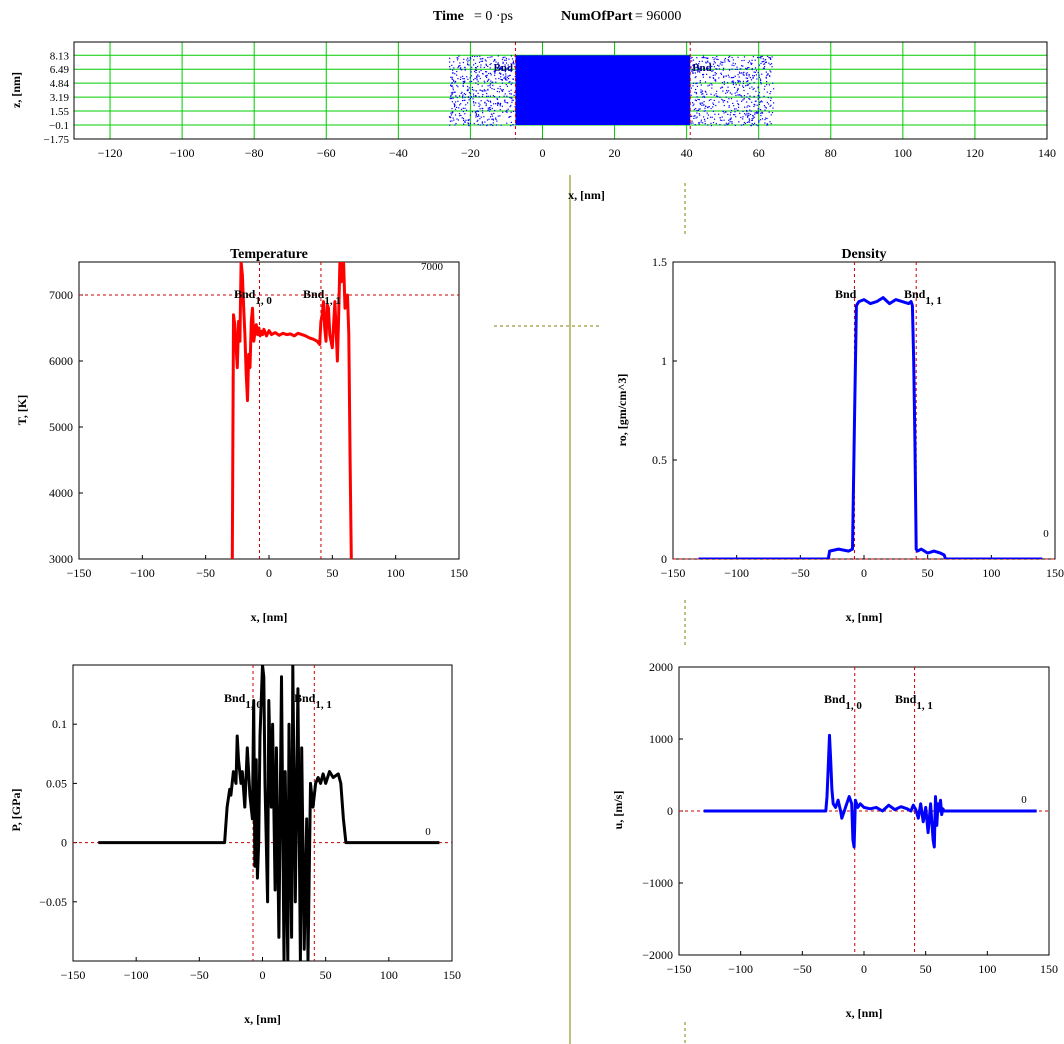  I want to click on bnd-label-0: Bnd1, 0, so click(843, 702).